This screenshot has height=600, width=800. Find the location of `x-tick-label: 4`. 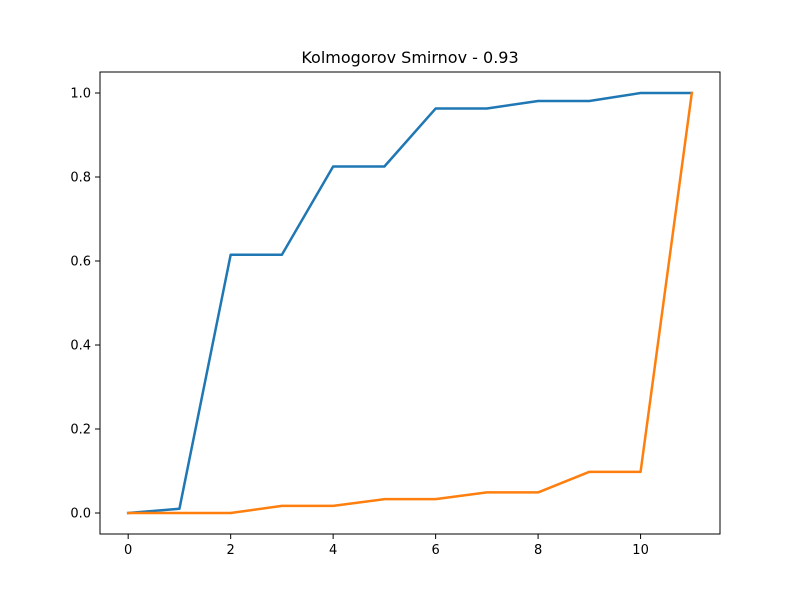

x-tick-label: 4 is located at coordinates (333, 550).